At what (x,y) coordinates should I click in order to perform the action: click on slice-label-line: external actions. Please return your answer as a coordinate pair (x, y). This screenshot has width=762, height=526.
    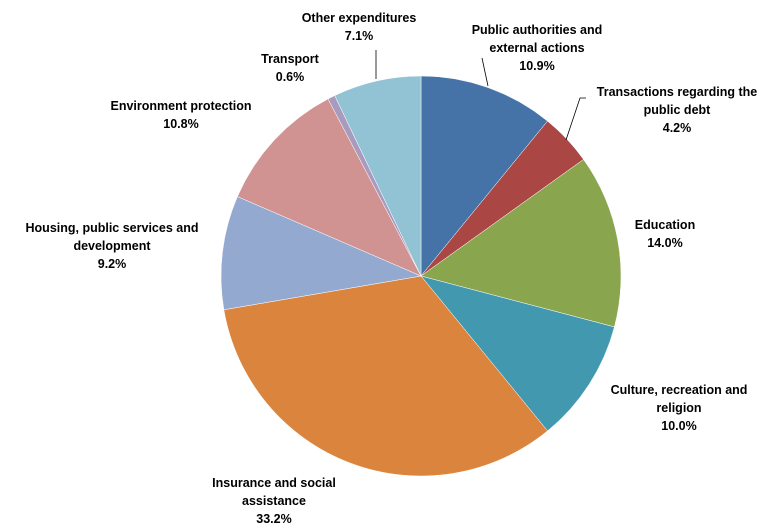
    Looking at the image, I should click on (536, 48).